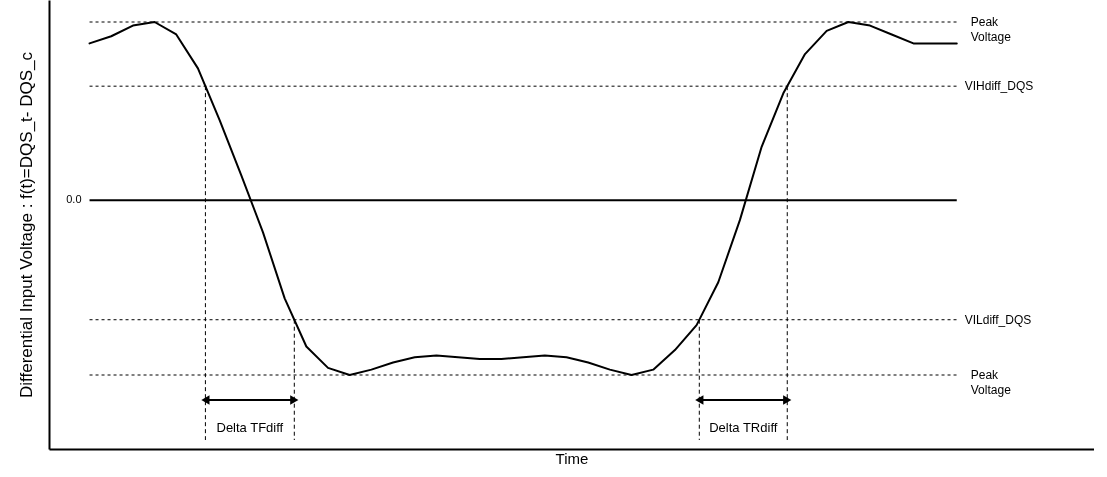  Describe the element at coordinates (998, 319) in the screenshot. I see `ref-line-label: VILdiff_DQS` at that location.